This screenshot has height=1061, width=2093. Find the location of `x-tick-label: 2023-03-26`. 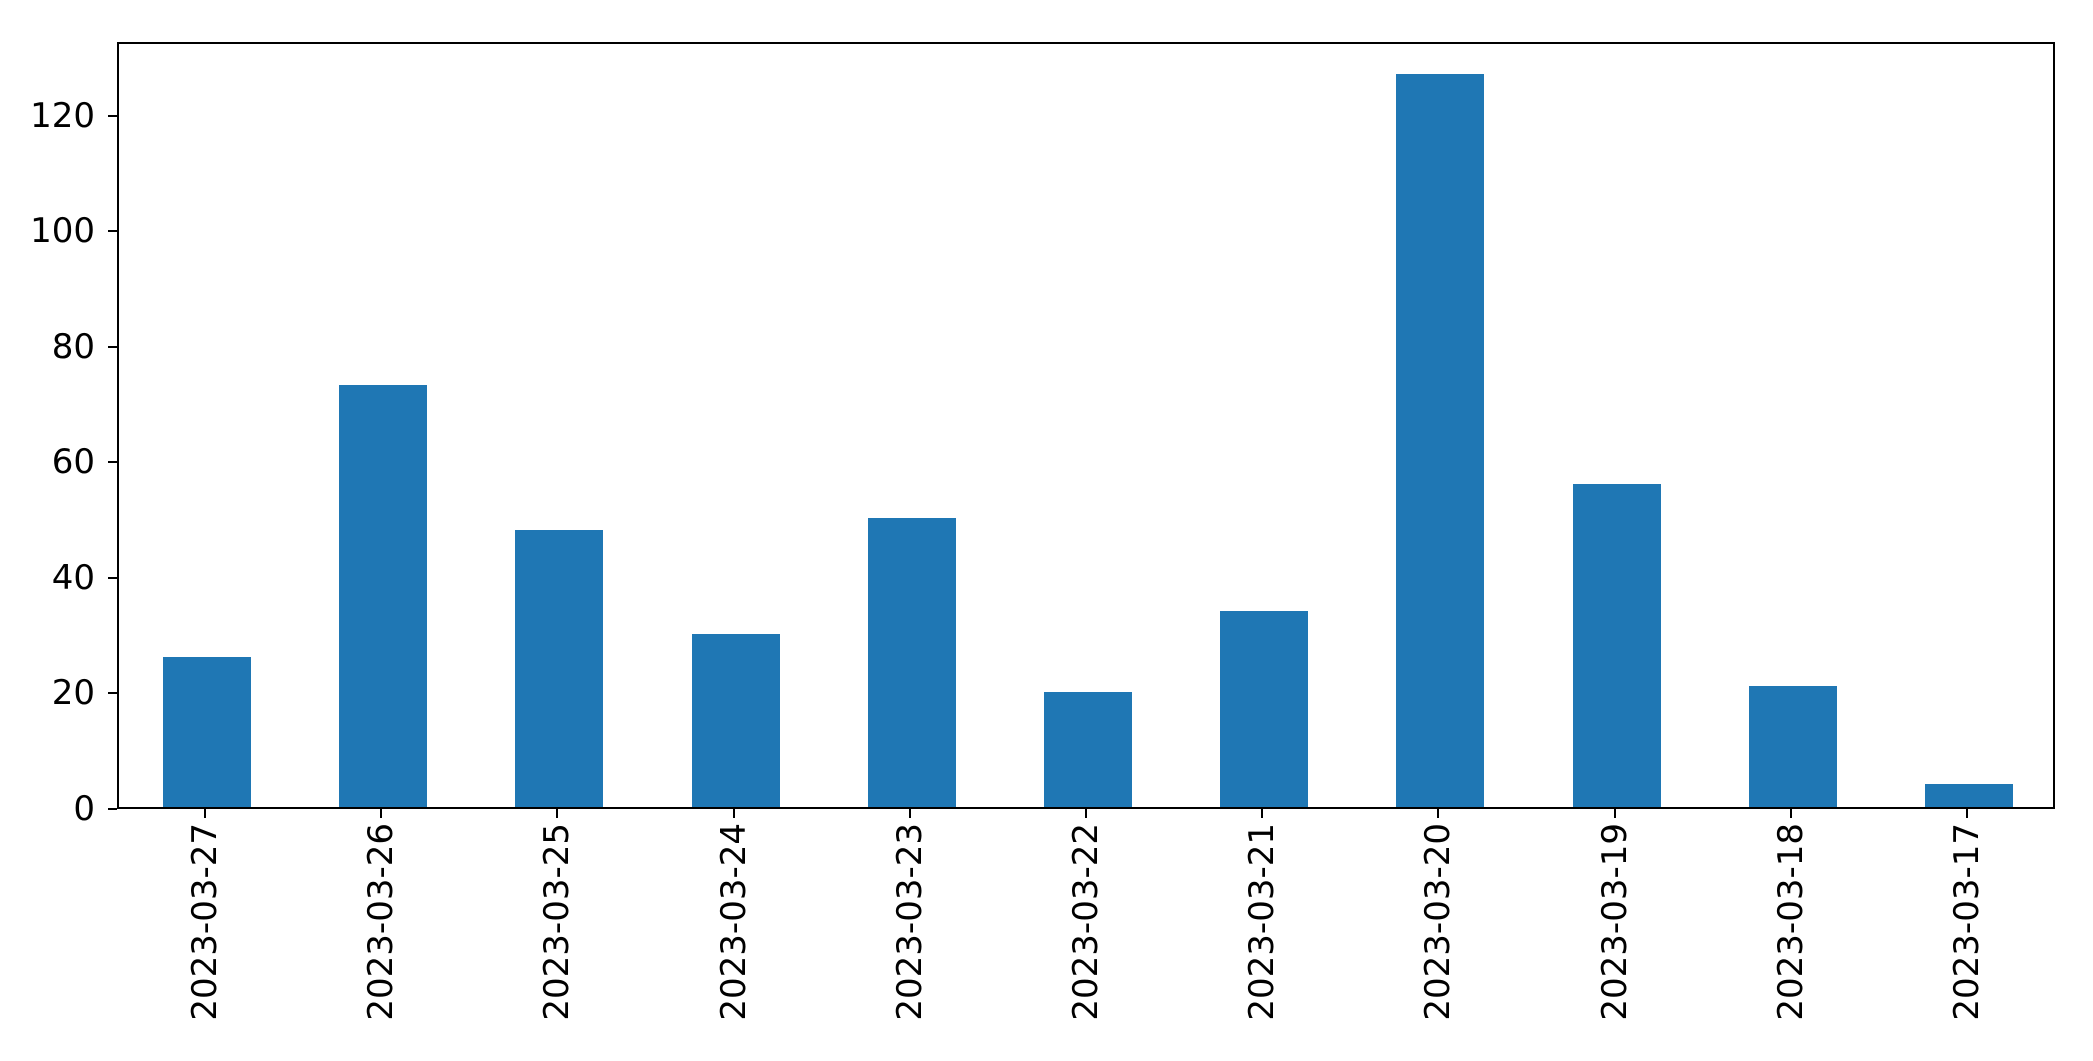

x-tick-label: 2023-03-26 is located at coordinates (381, 922).